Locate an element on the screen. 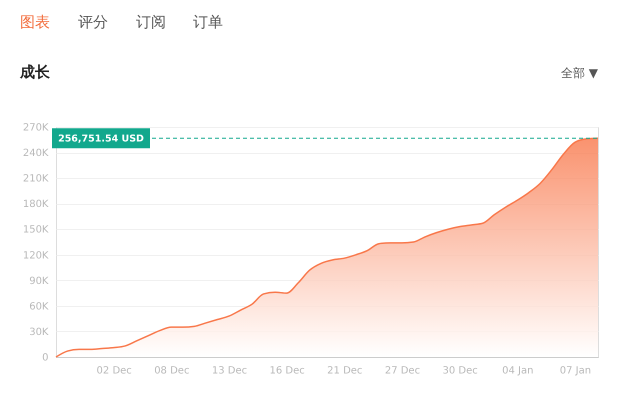 This screenshot has width=620, height=395. chart-title: 成长 is located at coordinates (35, 72).